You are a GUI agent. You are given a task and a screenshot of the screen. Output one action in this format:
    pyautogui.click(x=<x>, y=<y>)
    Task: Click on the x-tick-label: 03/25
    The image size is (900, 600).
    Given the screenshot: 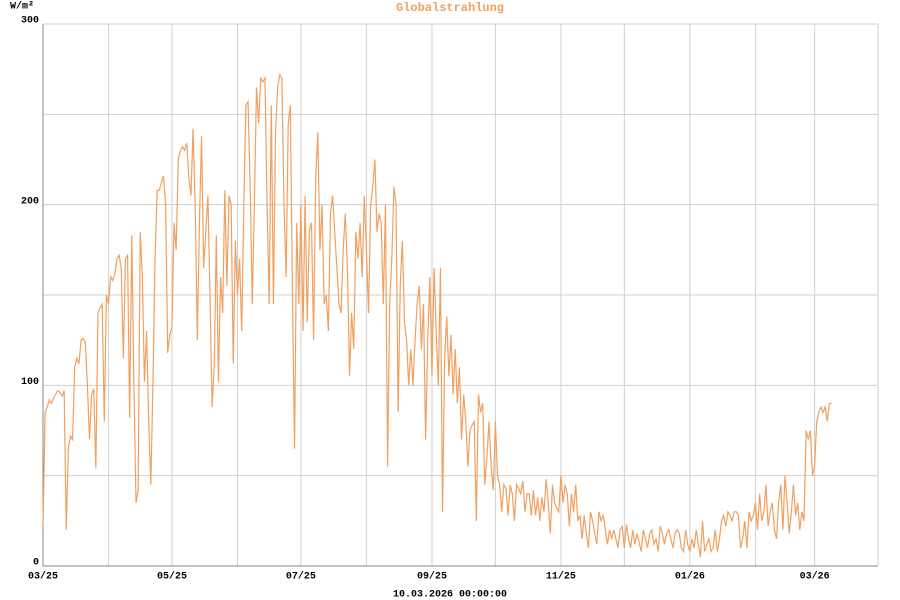 What is the action you would take?
    pyautogui.click(x=43, y=577)
    